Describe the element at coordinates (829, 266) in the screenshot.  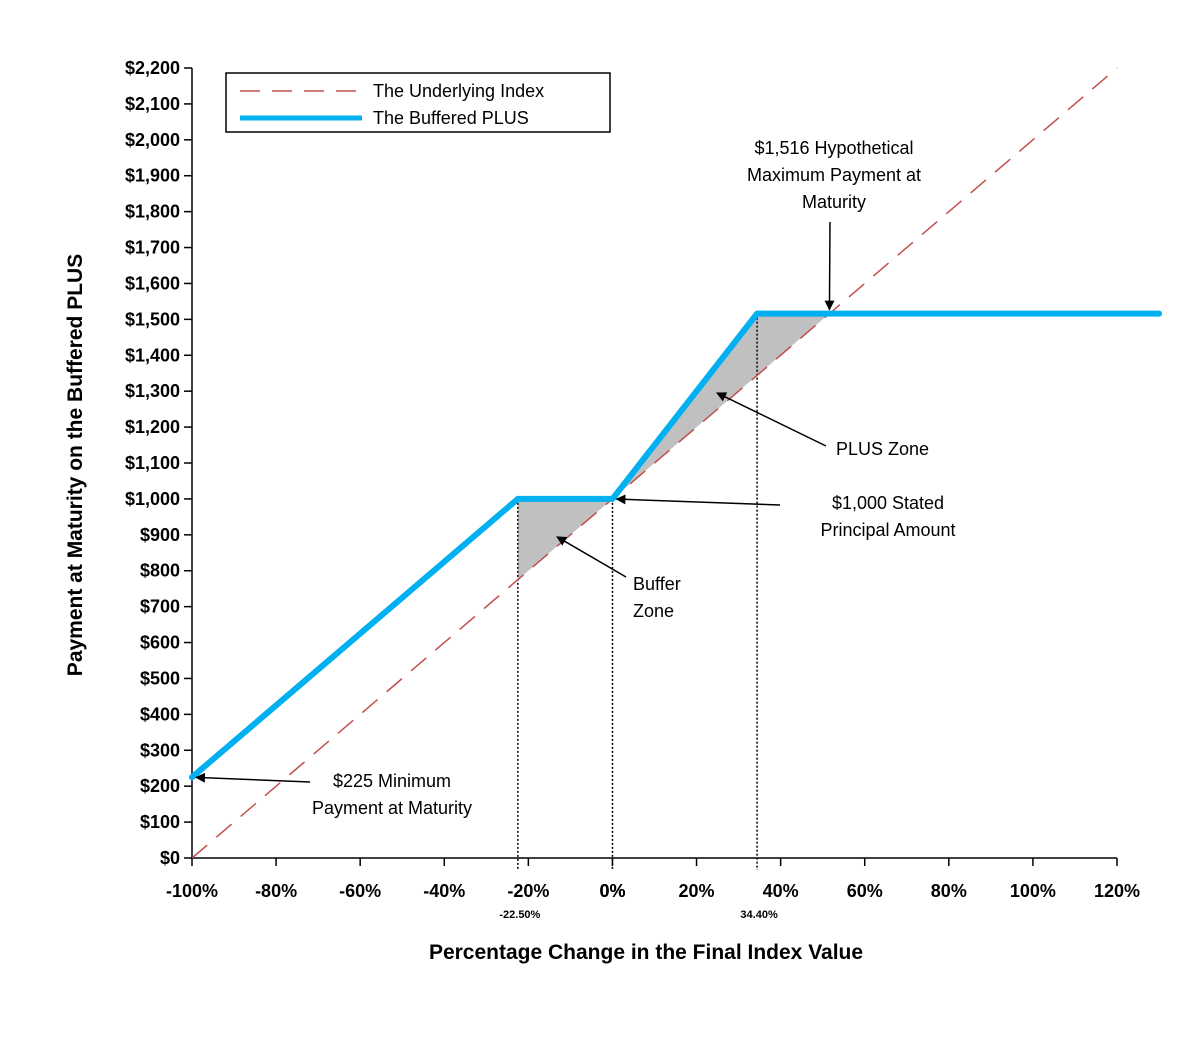
I see `annotation-arrow-max-payment` at that location.